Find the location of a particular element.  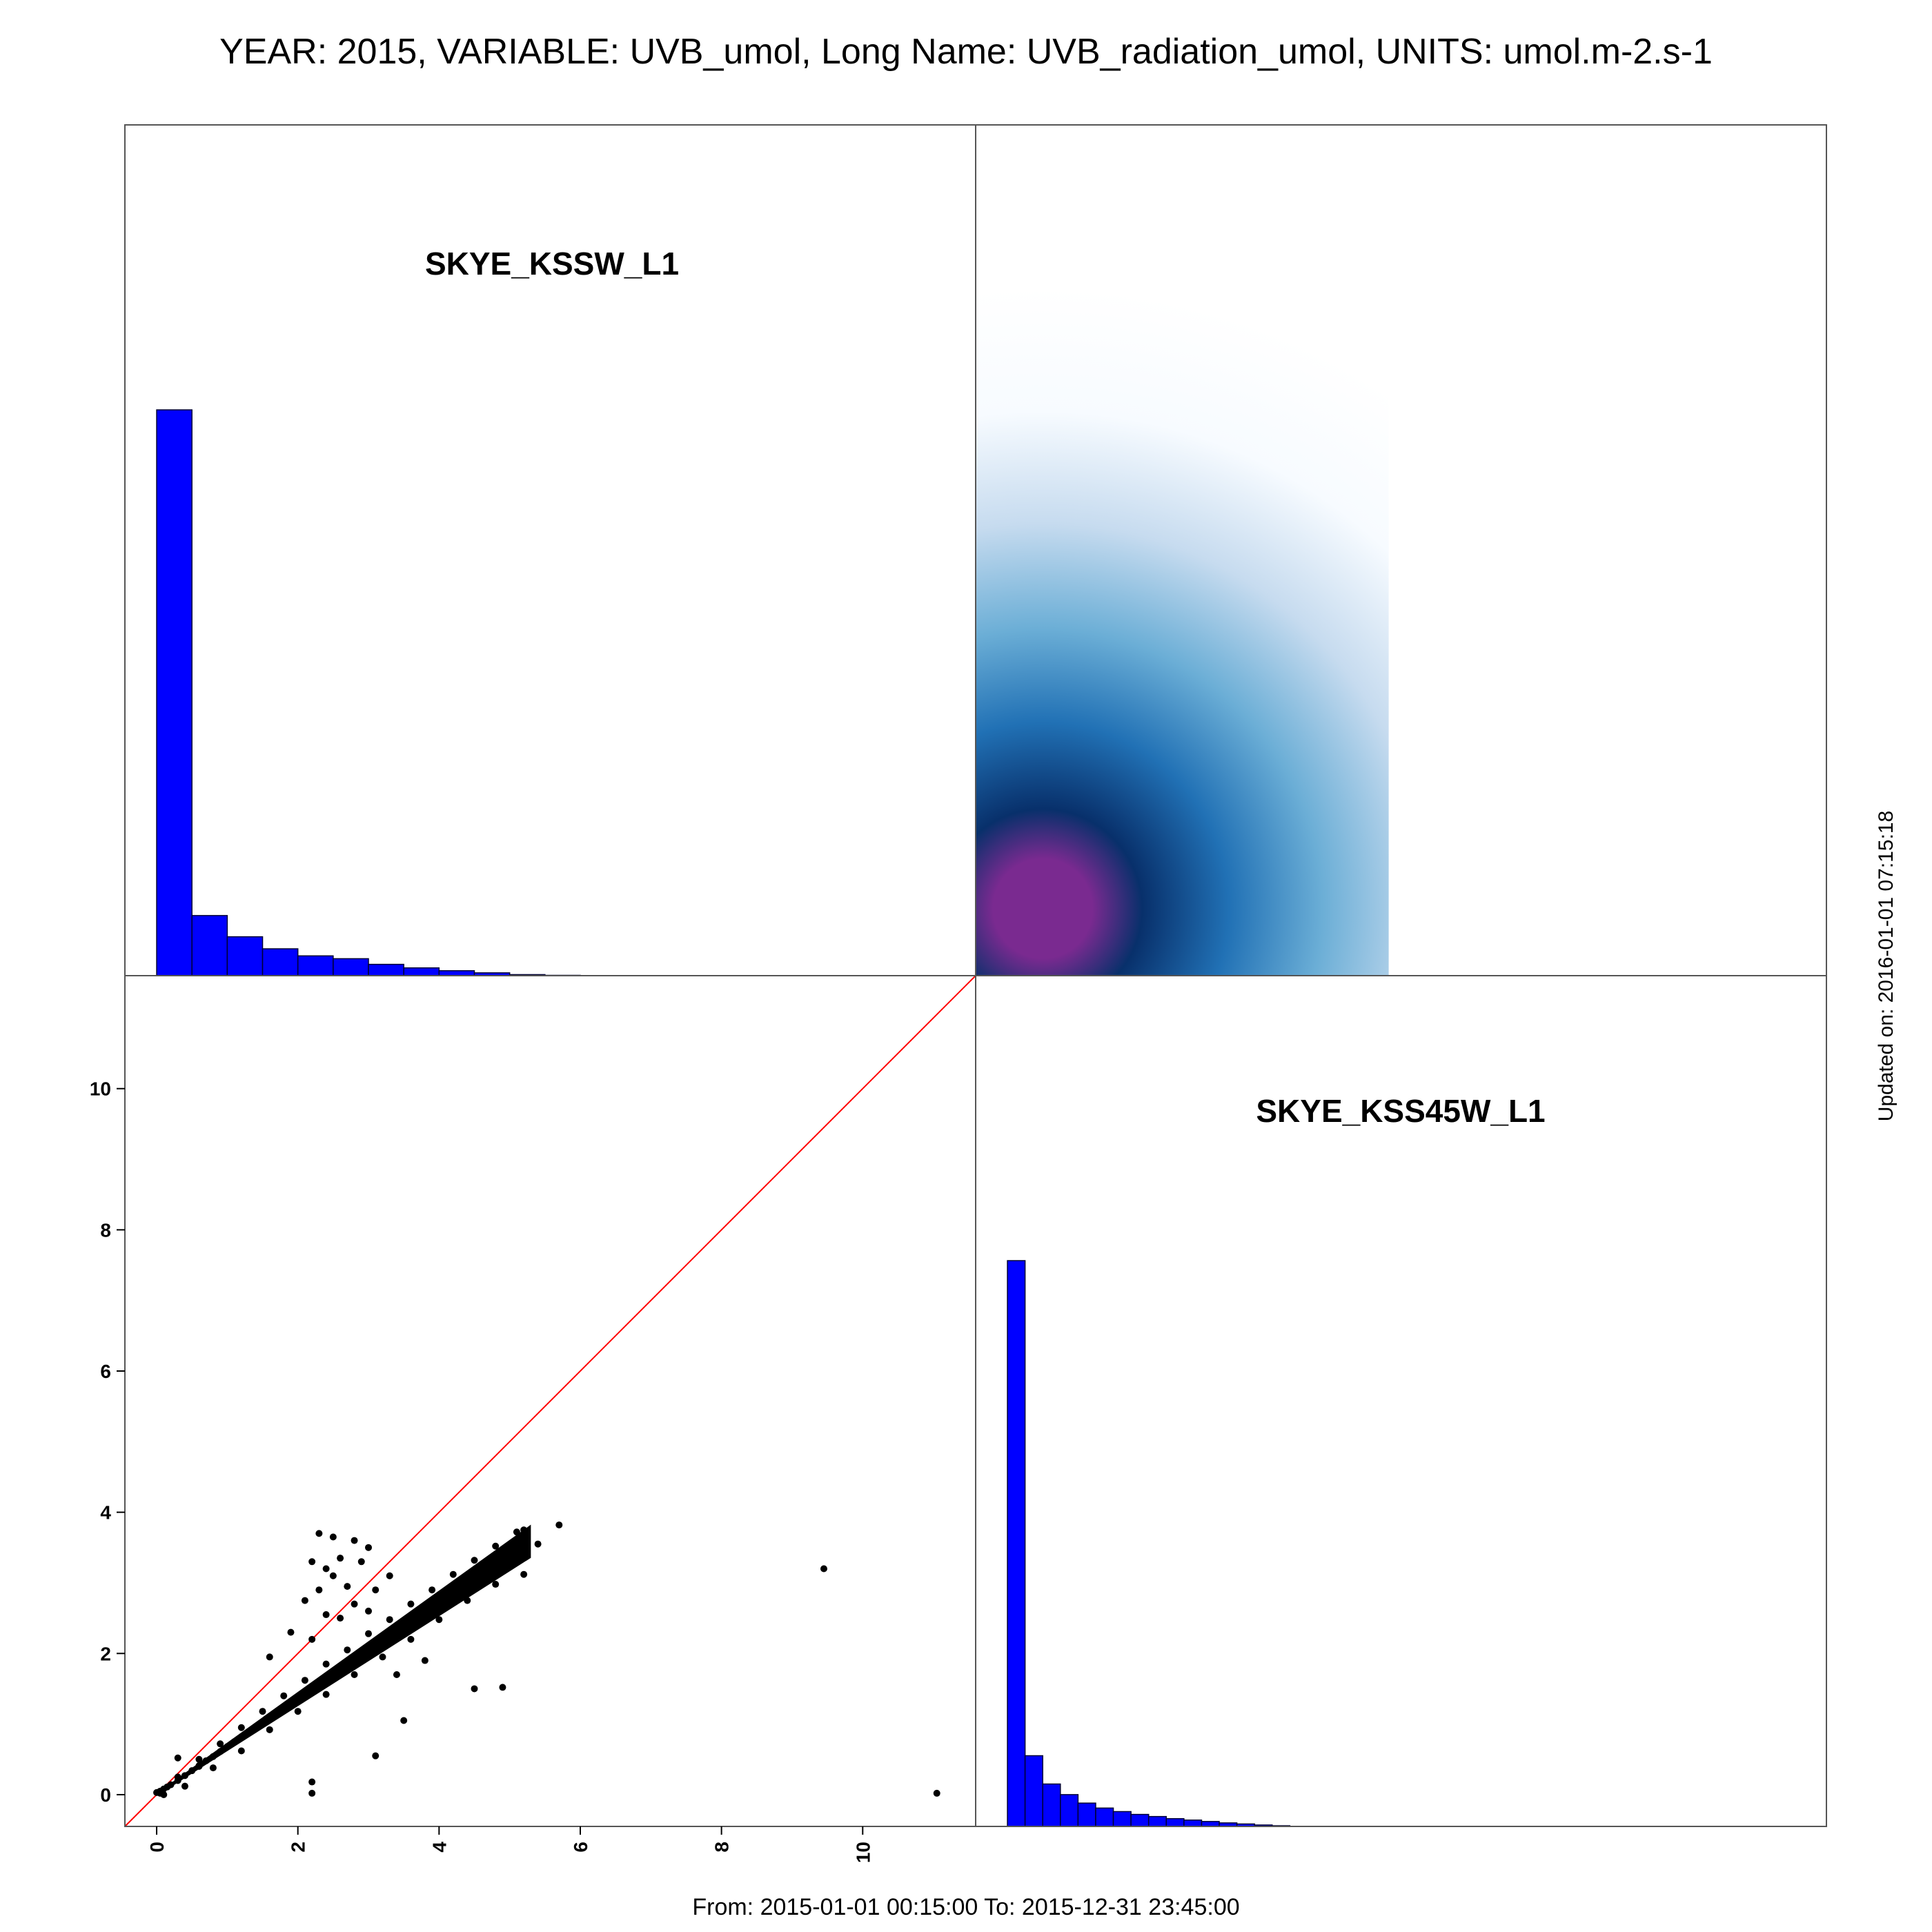

x-tick-label: 2 is located at coordinates (298, 1847).